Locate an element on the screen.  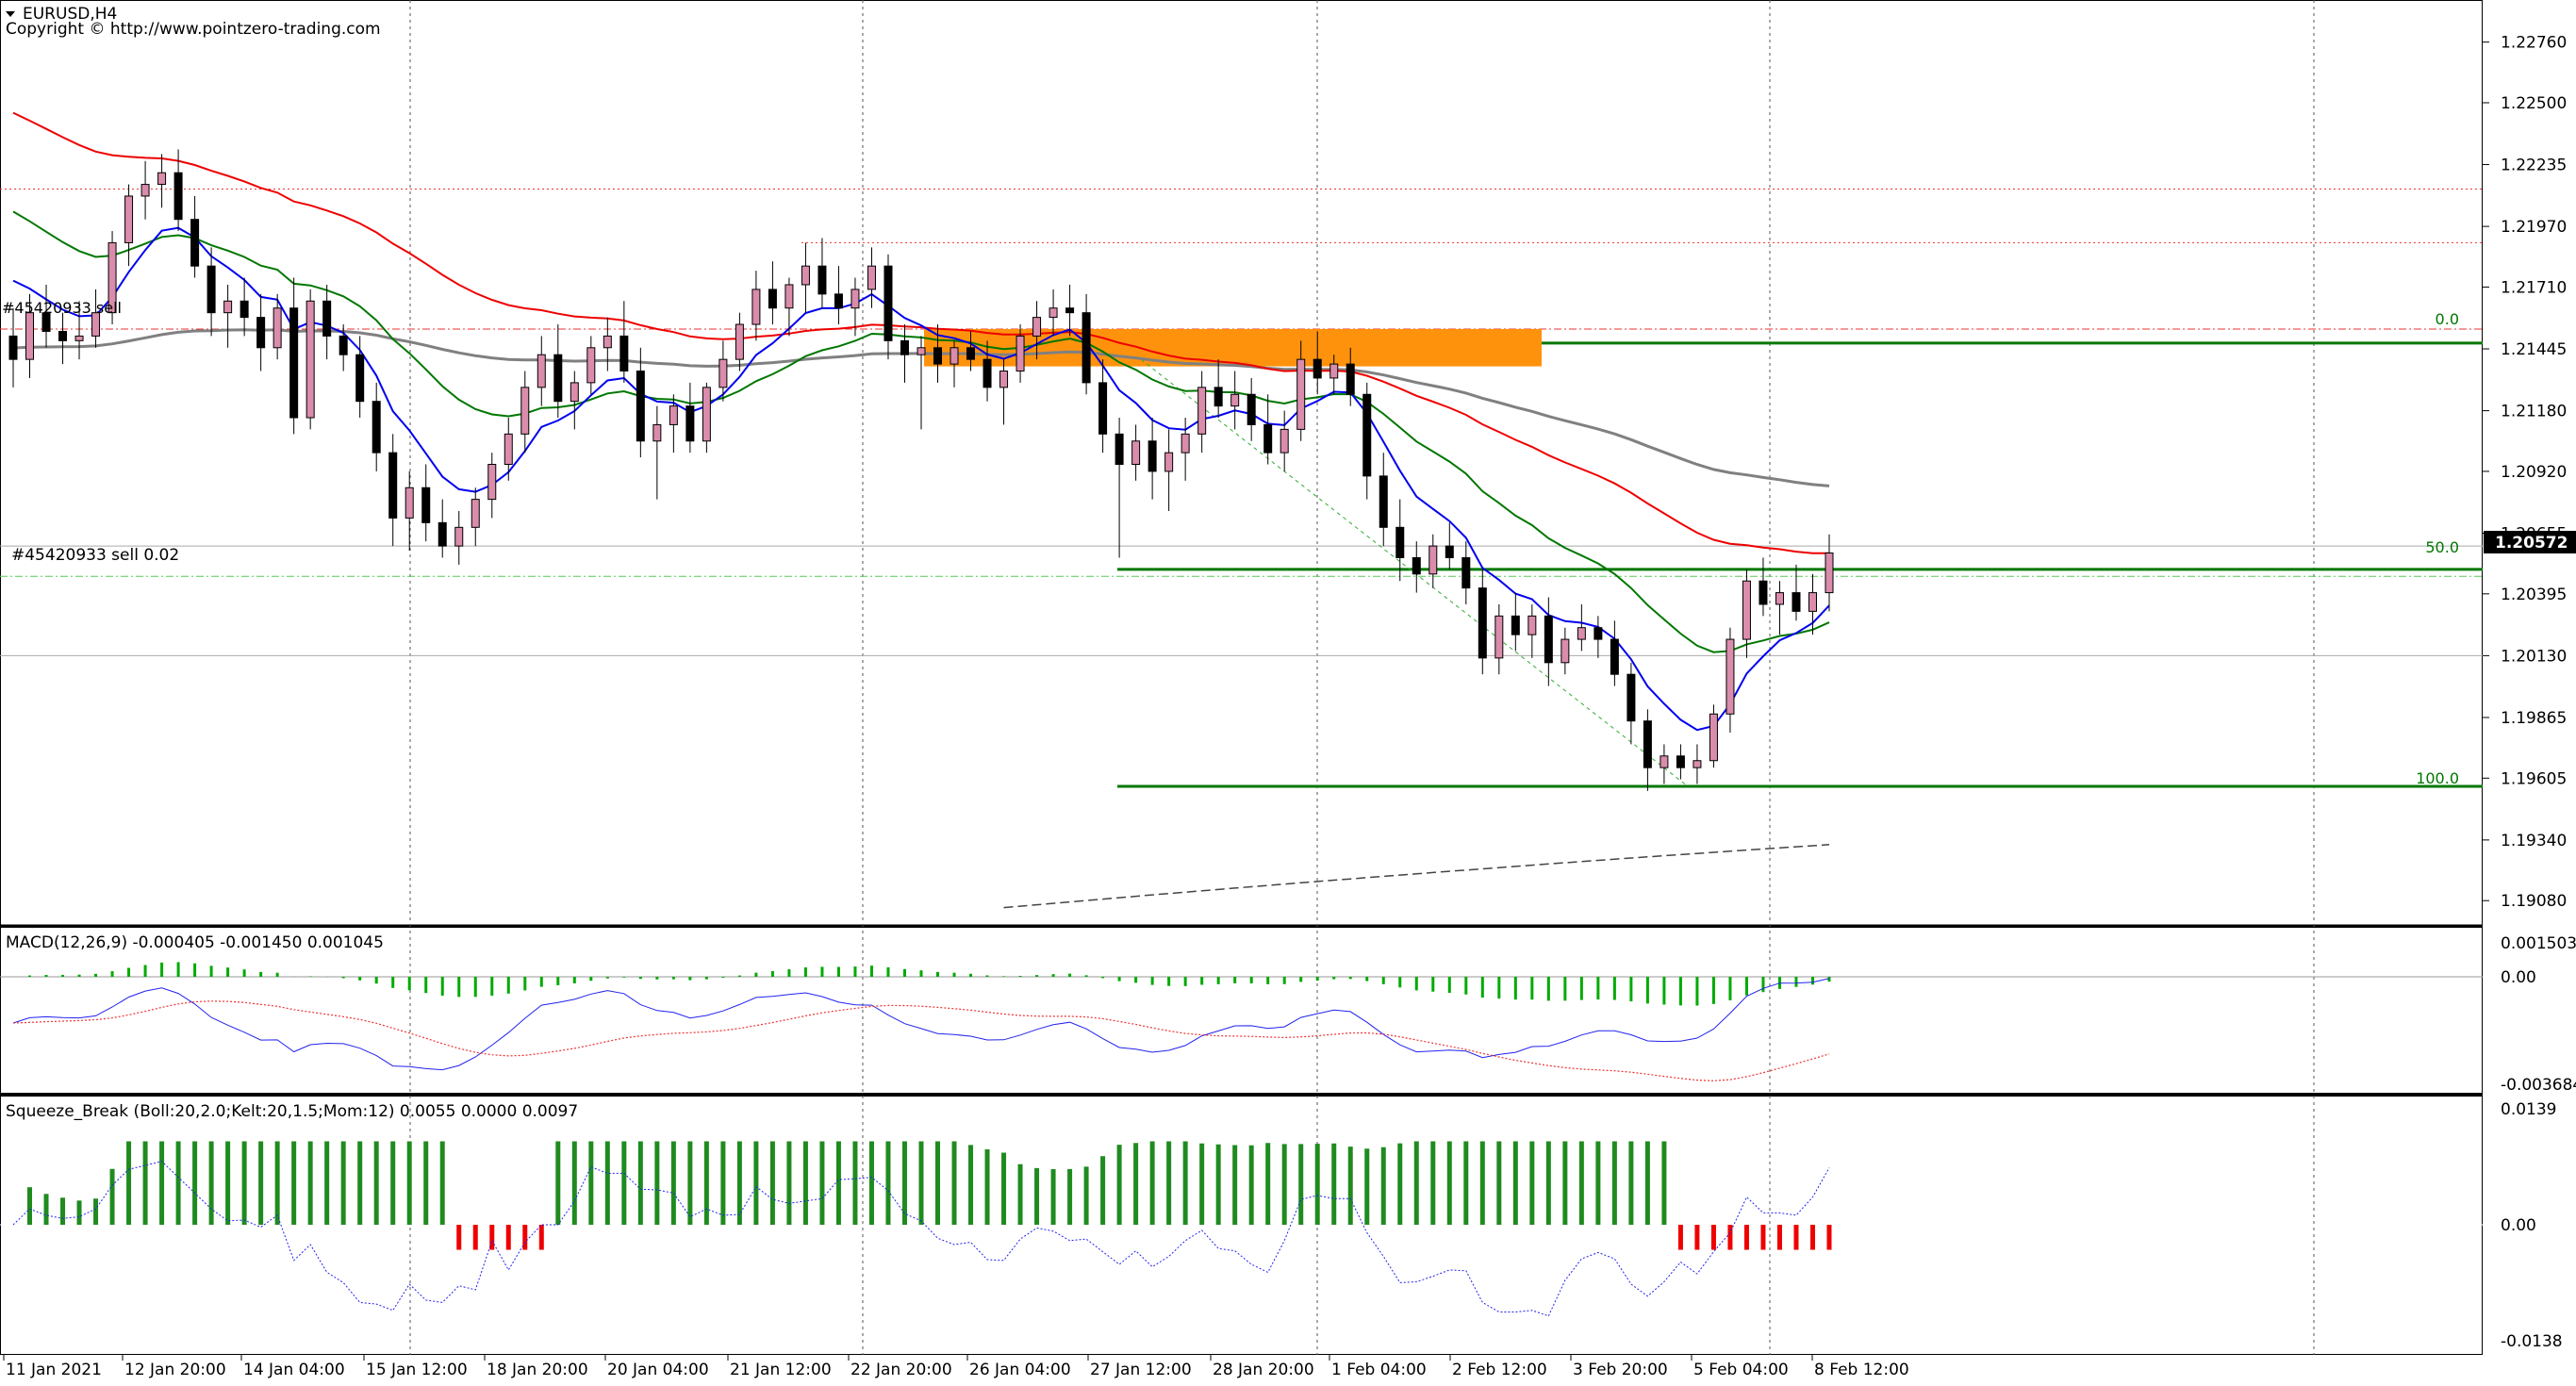
squeeze-axis-label: -0.0138 is located at coordinates (2532, 1341).